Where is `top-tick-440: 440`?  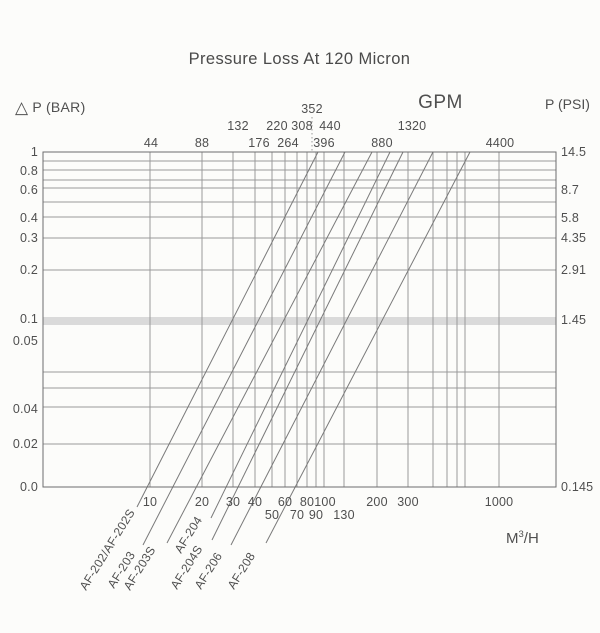 top-tick-440: 440 is located at coordinates (329, 126).